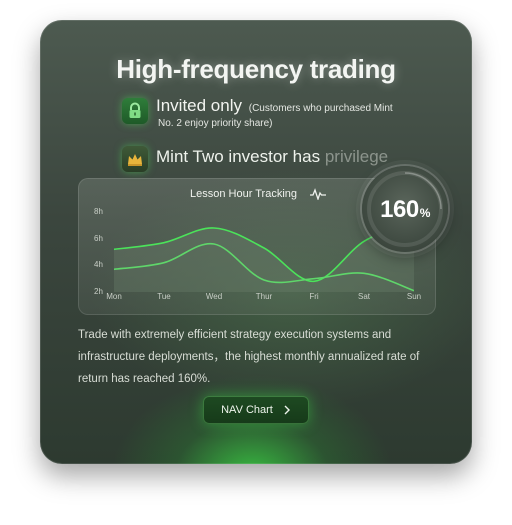  Describe the element at coordinates (399, 209) in the screenshot. I see `gauge-number: 160` at that location.